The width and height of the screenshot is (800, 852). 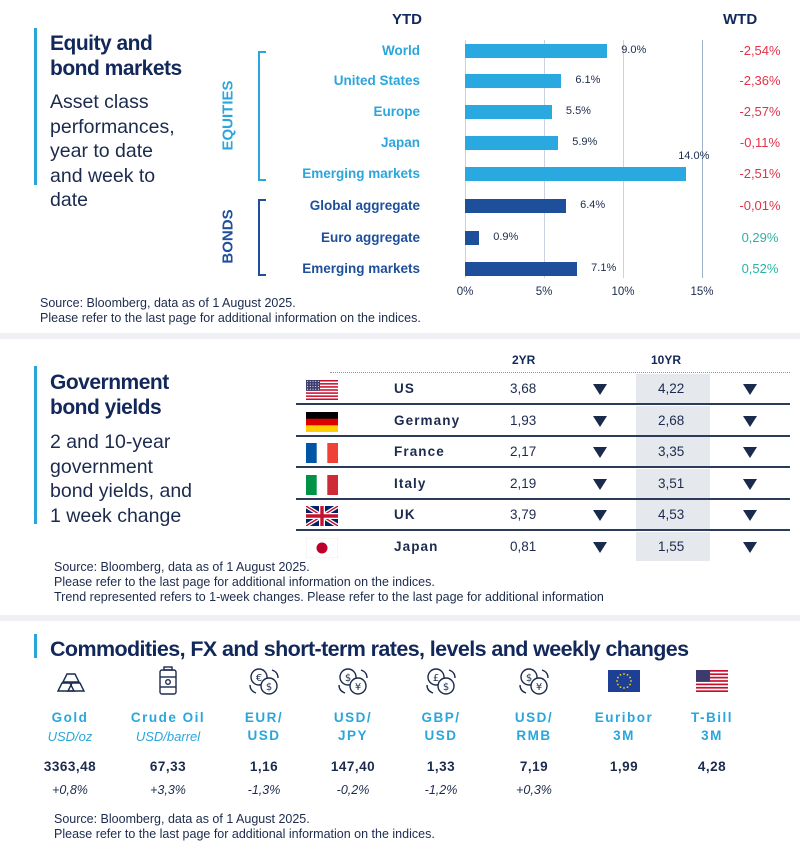 What do you see at coordinates (740, 19) in the screenshot?
I see `wtd-header: WTD` at bounding box center [740, 19].